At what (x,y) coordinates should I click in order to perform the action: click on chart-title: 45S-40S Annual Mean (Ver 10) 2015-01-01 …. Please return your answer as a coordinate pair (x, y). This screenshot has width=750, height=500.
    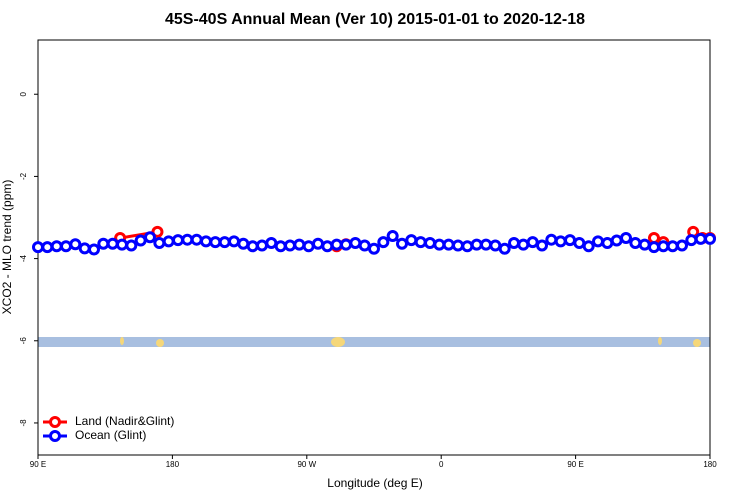
    Looking at the image, I should click on (375, 19).